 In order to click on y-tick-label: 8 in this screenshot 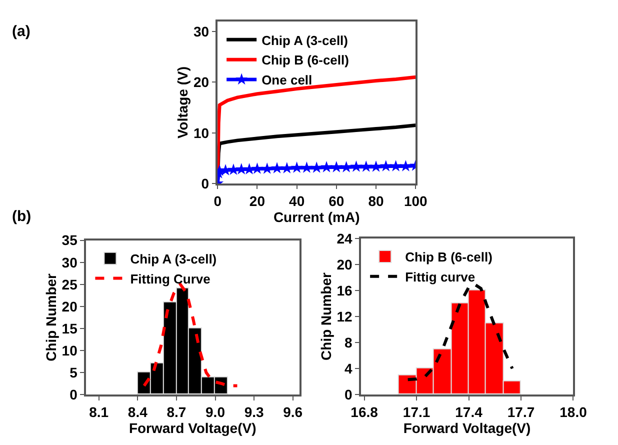, I will do `click(348, 342)`.